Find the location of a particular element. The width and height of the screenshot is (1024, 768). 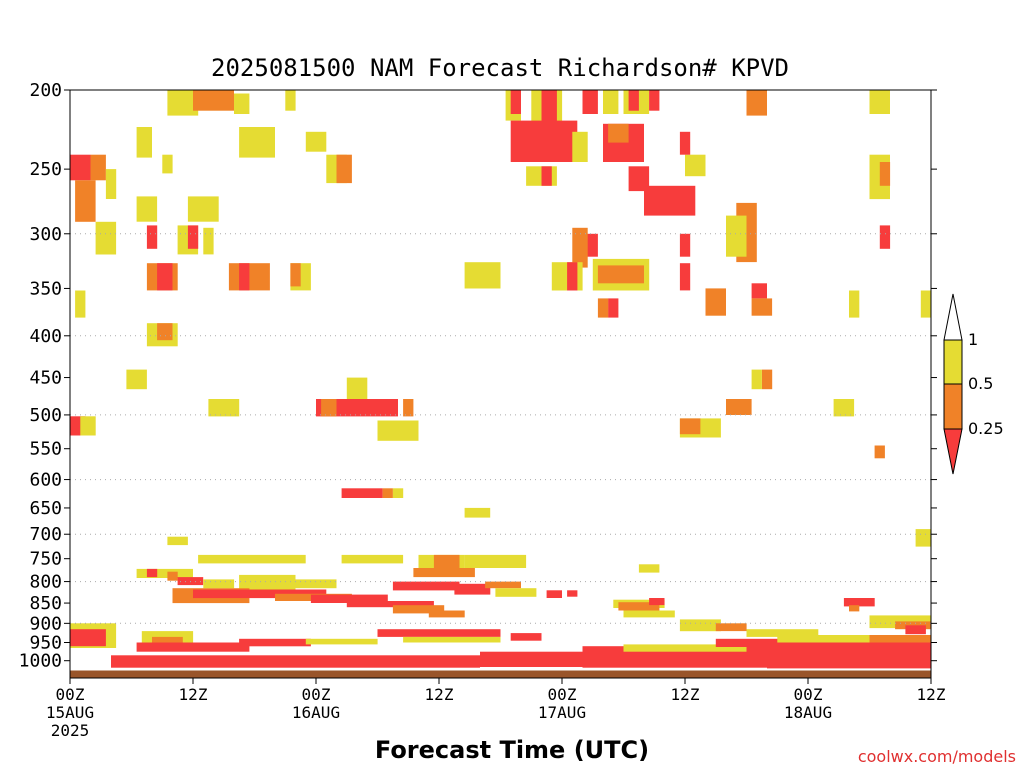

y-tick-label: 1000 is located at coordinates (40, 661).